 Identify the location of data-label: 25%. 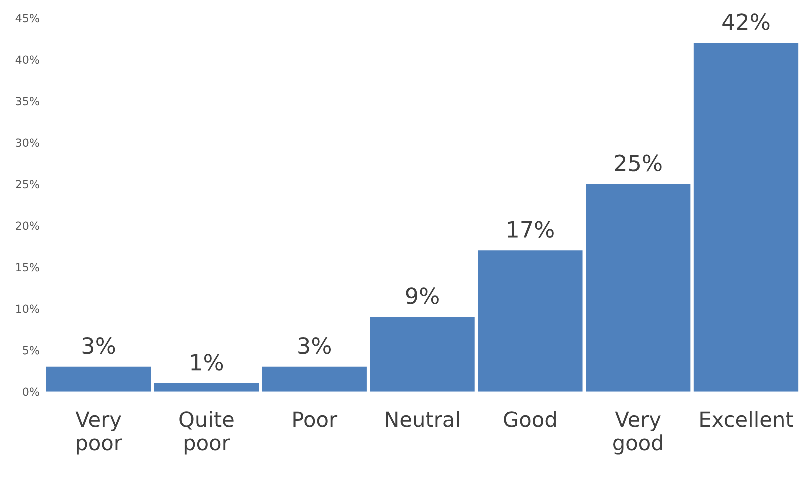
(638, 163).